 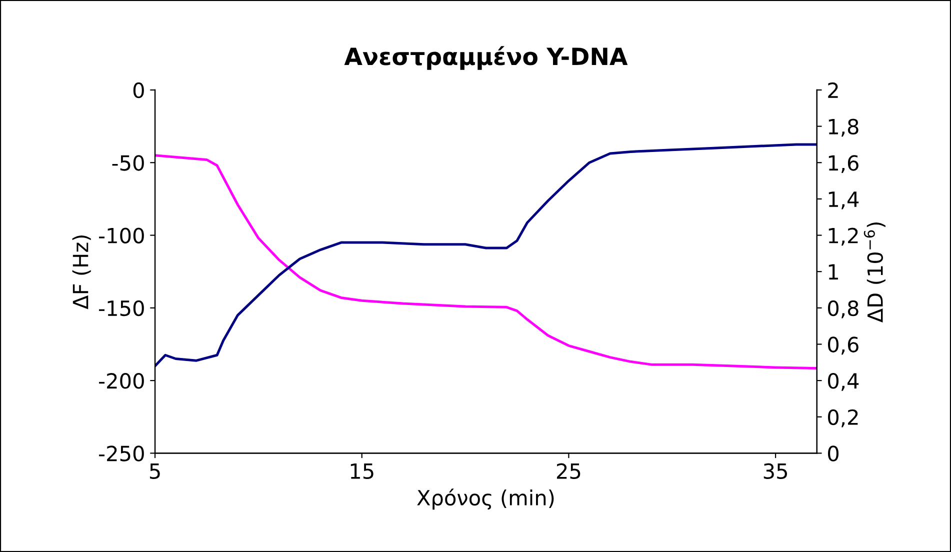 I want to click on y-tick-label: -250, so click(x=121, y=454).